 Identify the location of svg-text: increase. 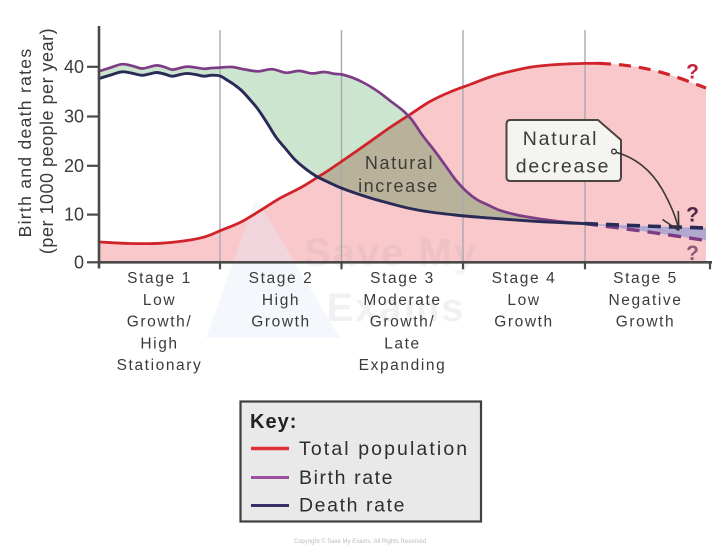
(398, 186).